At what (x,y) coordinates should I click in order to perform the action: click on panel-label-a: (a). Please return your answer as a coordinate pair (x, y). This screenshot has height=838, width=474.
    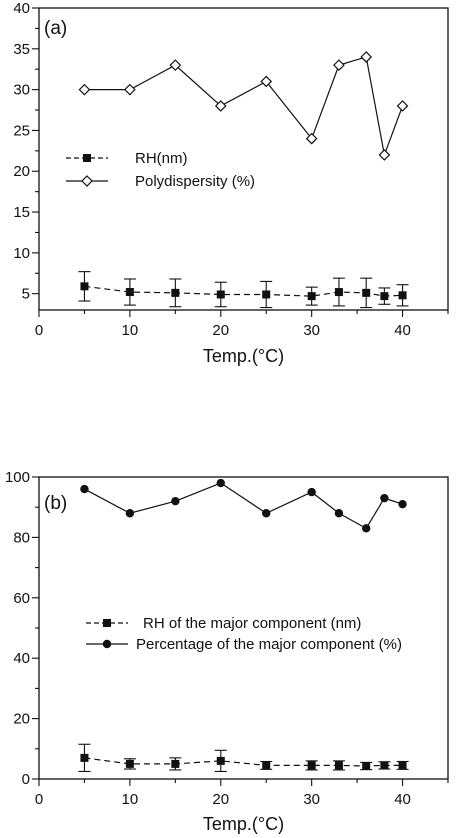
    Looking at the image, I should click on (55, 28).